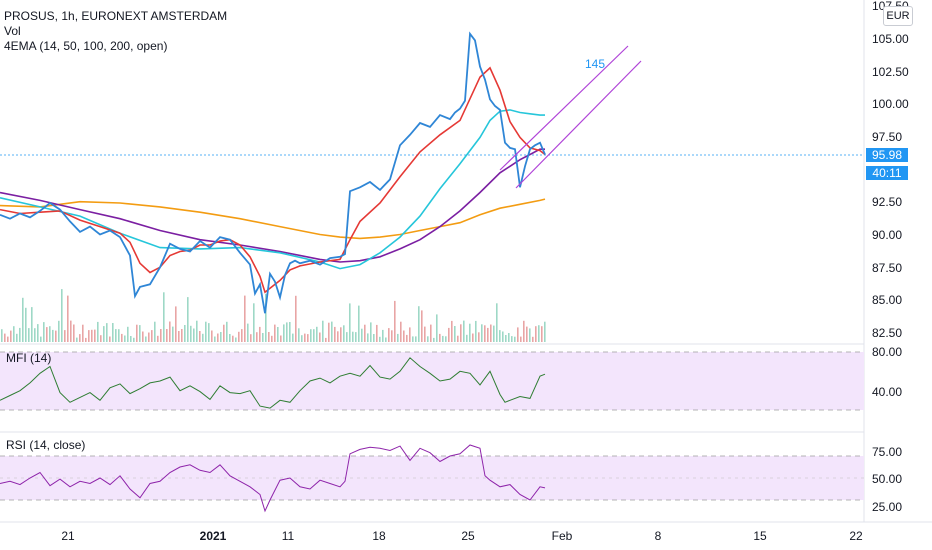  Describe the element at coordinates (273, 315) in the screenshot. I see `volume-bars` at that location.